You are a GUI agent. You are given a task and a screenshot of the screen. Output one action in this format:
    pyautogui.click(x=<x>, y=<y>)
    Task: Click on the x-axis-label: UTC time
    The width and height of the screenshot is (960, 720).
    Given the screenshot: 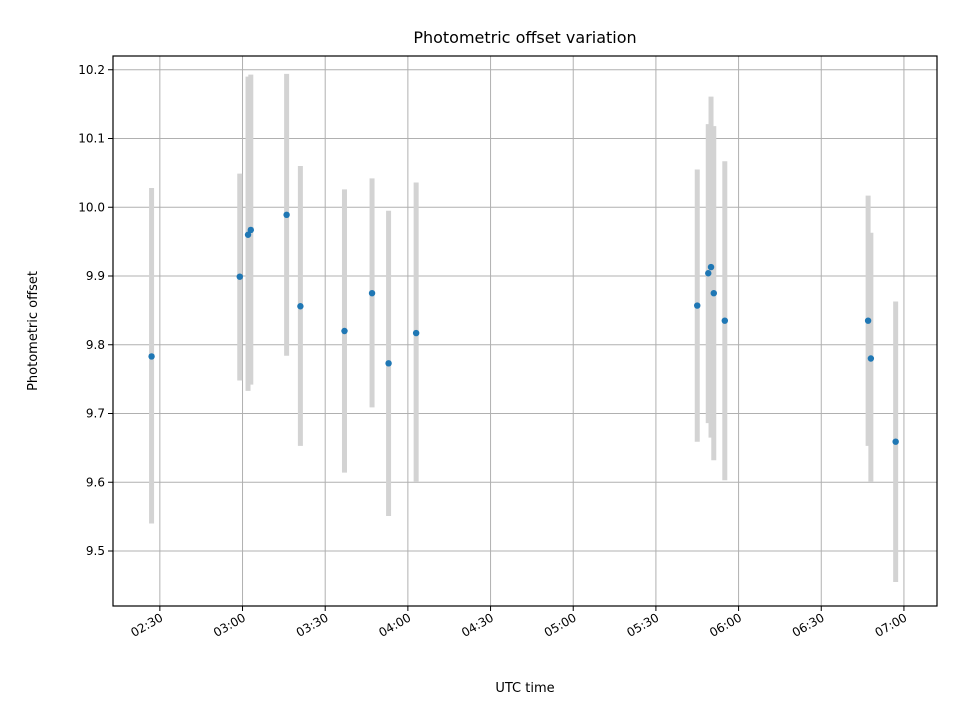 What is the action you would take?
    pyautogui.click(x=524, y=688)
    